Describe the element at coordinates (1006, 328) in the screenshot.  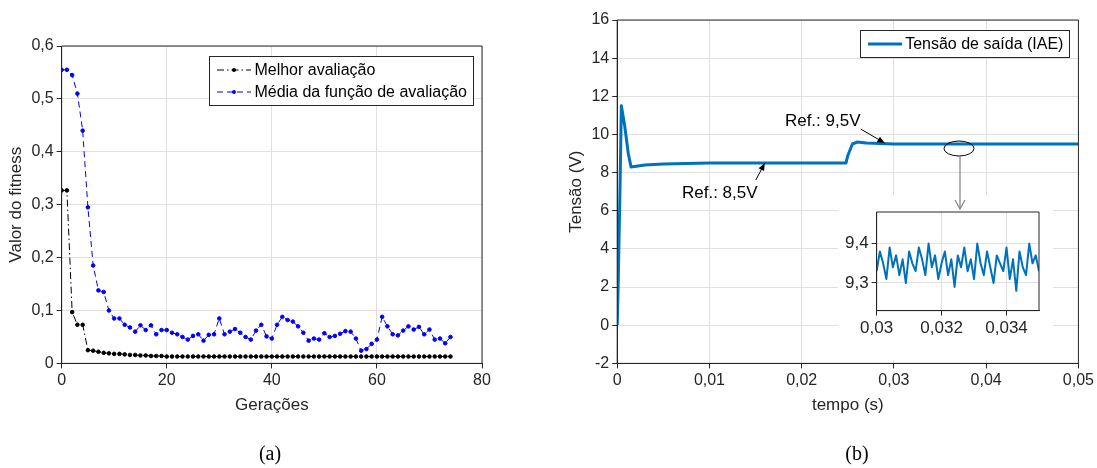
I see `x-tick-label: 0,034` at that location.